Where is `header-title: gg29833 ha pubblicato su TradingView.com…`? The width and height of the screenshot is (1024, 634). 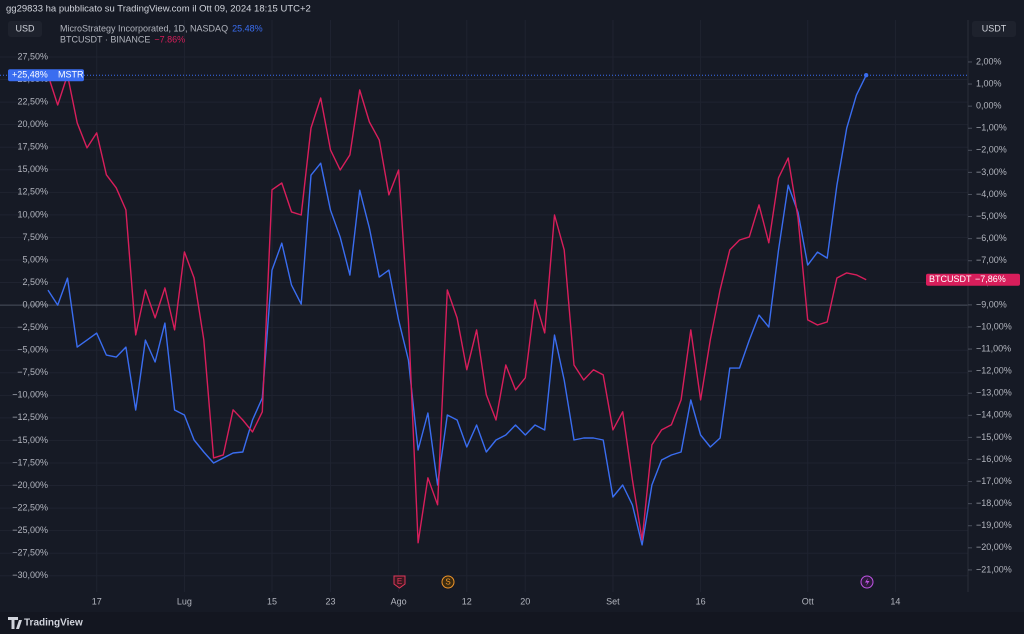 header-title: gg29833 ha pubblicato su TradingView.com… is located at coordinates (158, 9).